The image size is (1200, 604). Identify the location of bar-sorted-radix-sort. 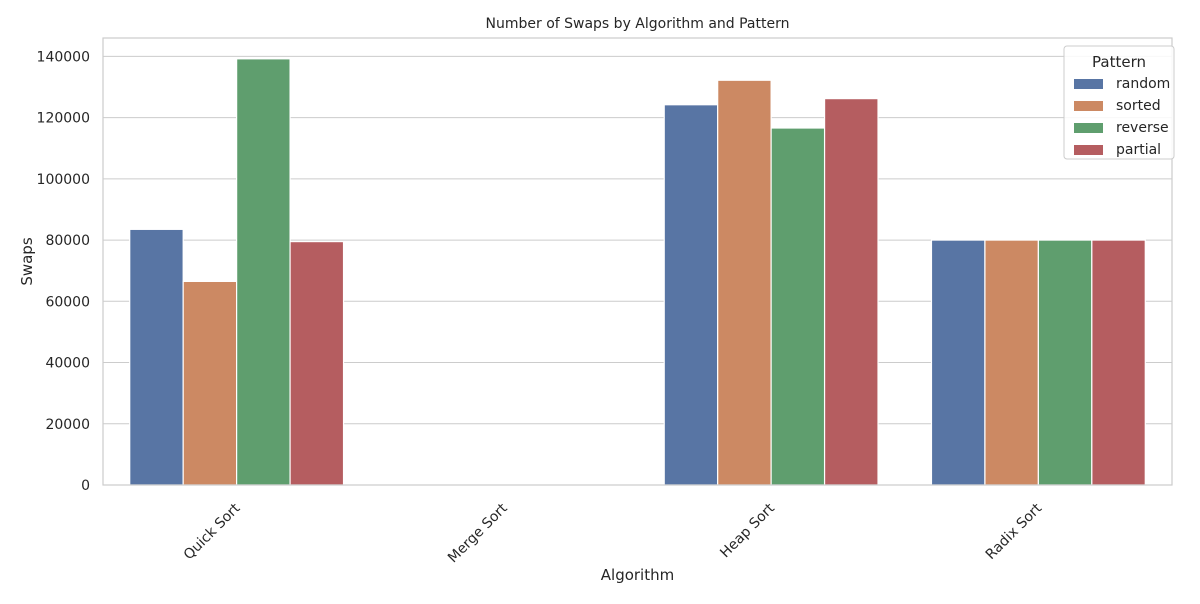
(1011, 362).